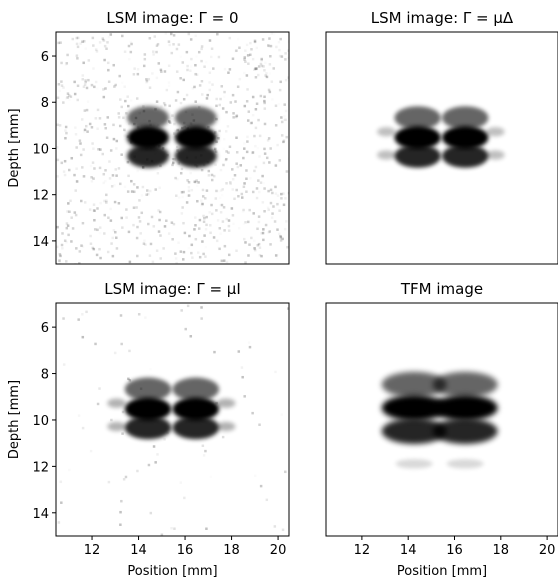  Describe the element at coordinates (231, 550) in the screenshot. I see `x-tick-label: 18` at that location.